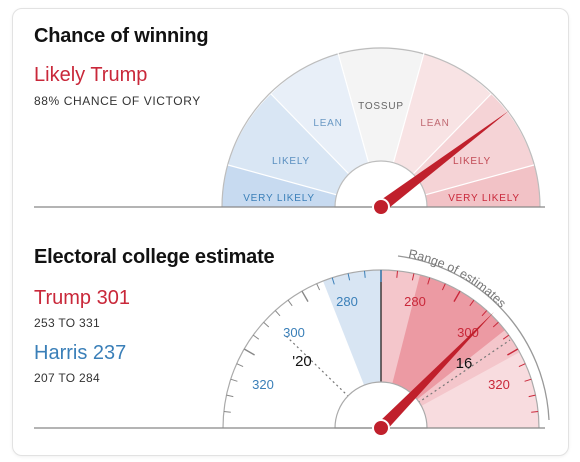 This screenshot has width=580, height=462. Describe the element at coordinates (434, 123) in the screenshot. I see `label-trump-lean: LEAN` at that location.